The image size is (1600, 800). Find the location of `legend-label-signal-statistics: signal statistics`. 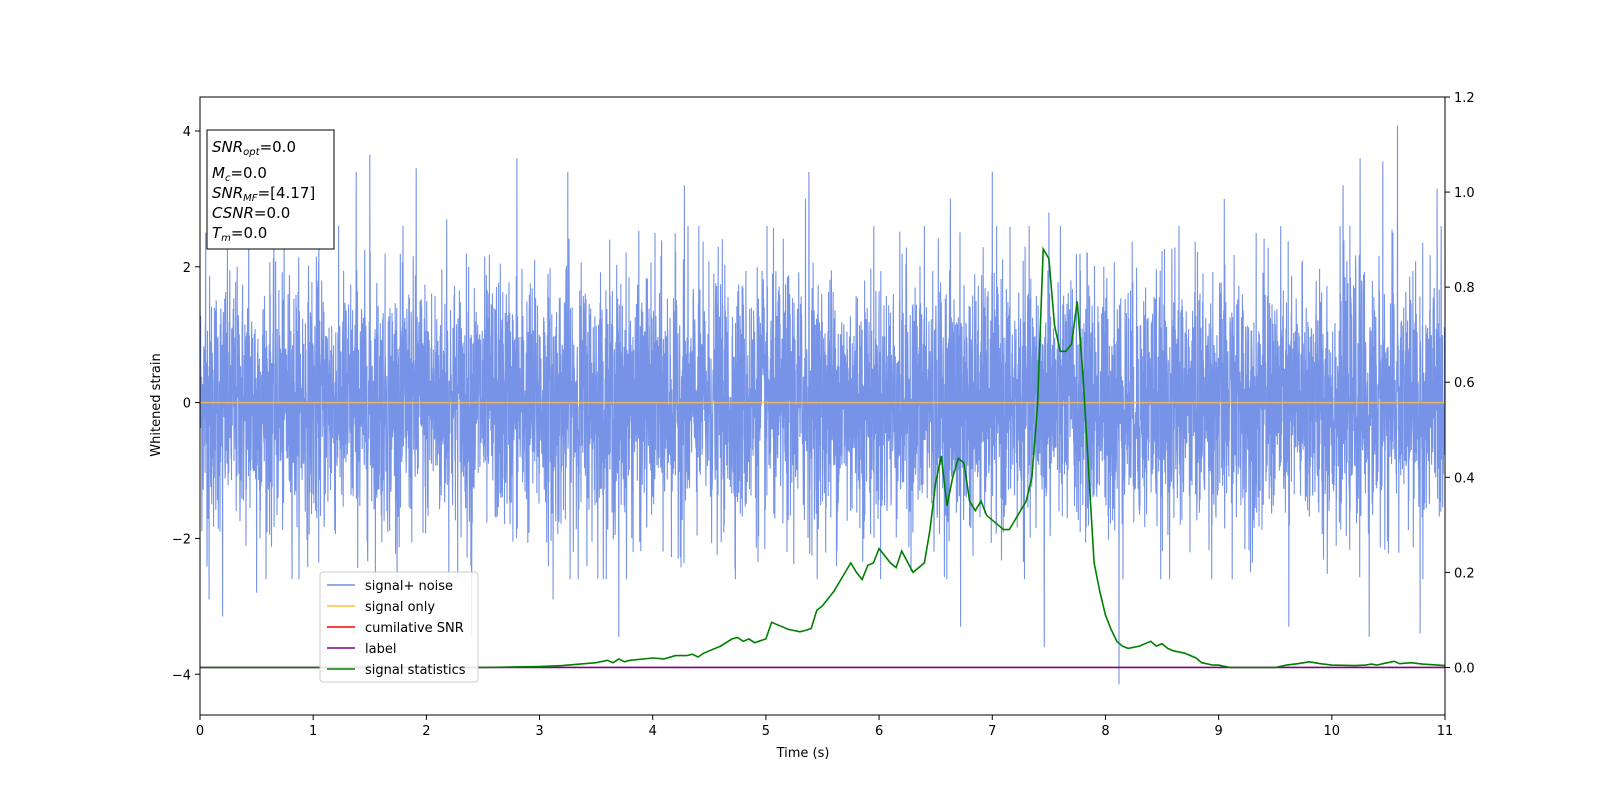

legend-label-signal-statistics: signal statistics is located at coordinates (415, 670).